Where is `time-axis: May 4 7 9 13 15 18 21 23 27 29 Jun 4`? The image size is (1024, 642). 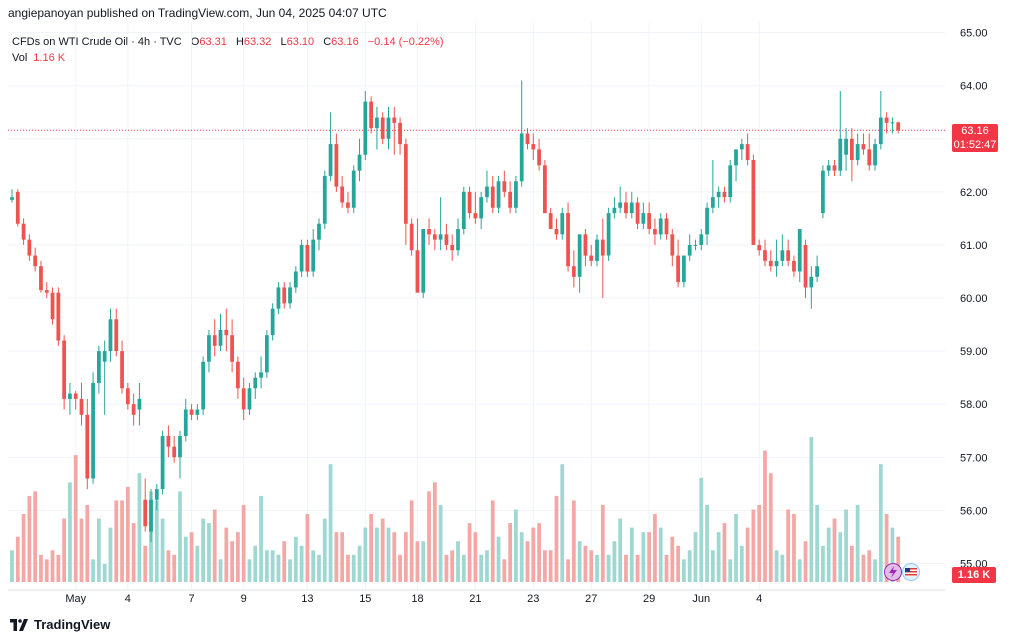
time-axis: May 4 7 9 13 15 18 21 23 27 29 Jun 4 is located at coordinates (476, 597).